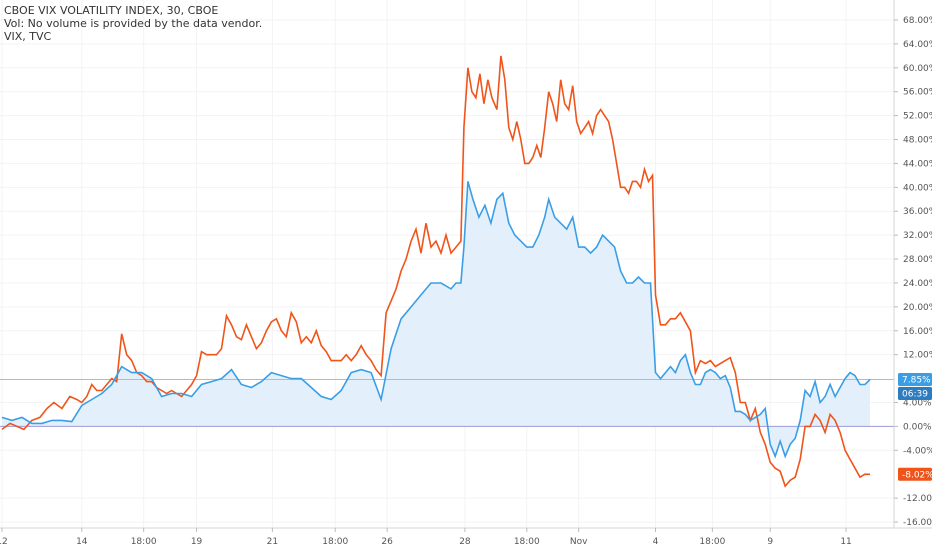 The height and width of the screenshot is (550, 932). What do you see at coordinates (917, 212) in the screenshot?
I see `y-tick-label: 36.00%` at bounding box center [917, 212].